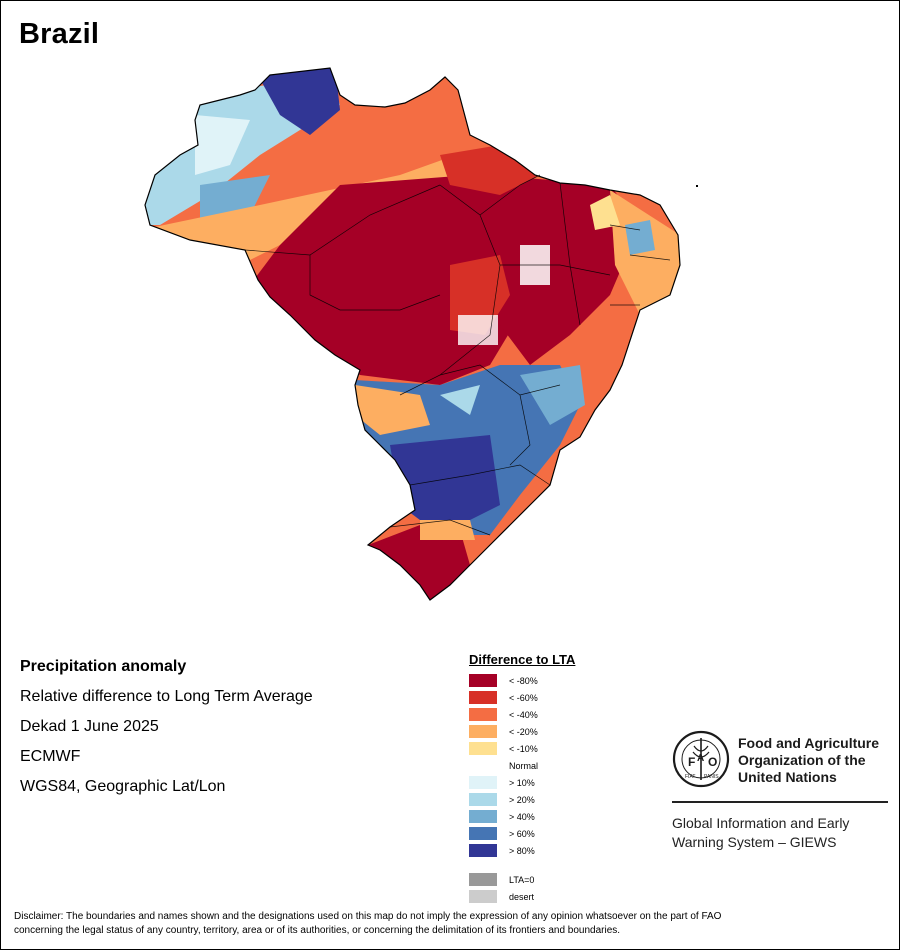 The image size is (900, 950). Describe the element at coordinates (523, 680) in the screenshot. I see `legend-item-label: < -80%` at that location.